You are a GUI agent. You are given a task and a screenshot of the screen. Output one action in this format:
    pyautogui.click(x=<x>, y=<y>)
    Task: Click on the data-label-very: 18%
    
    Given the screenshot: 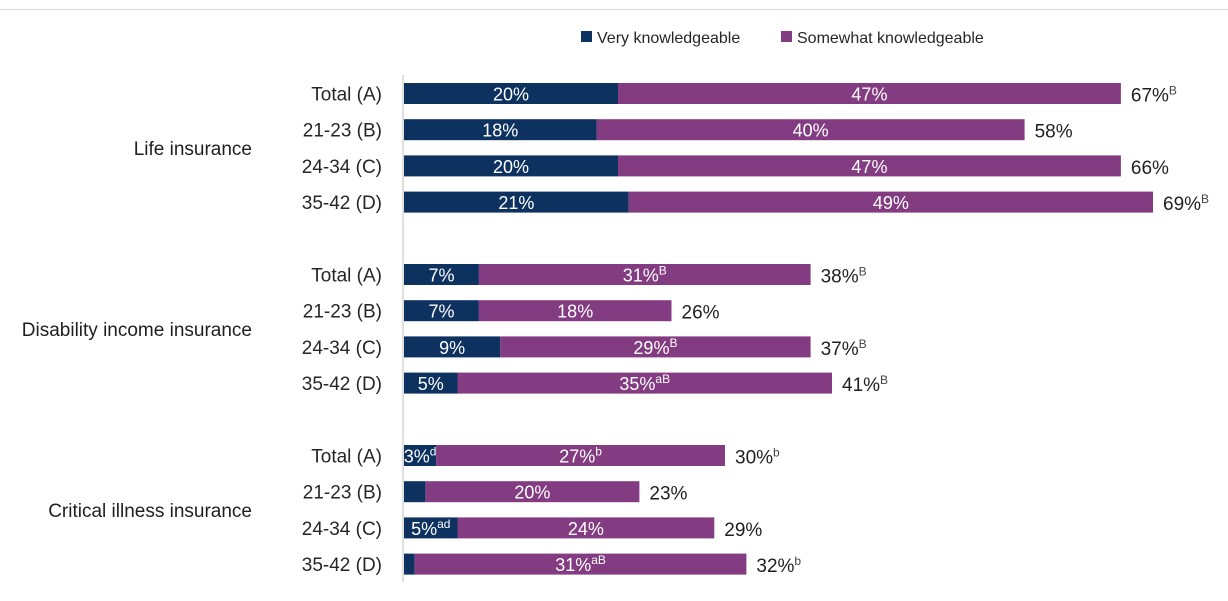 What is the action you would take?
    pyautogui.click(x=500, y=131)
    